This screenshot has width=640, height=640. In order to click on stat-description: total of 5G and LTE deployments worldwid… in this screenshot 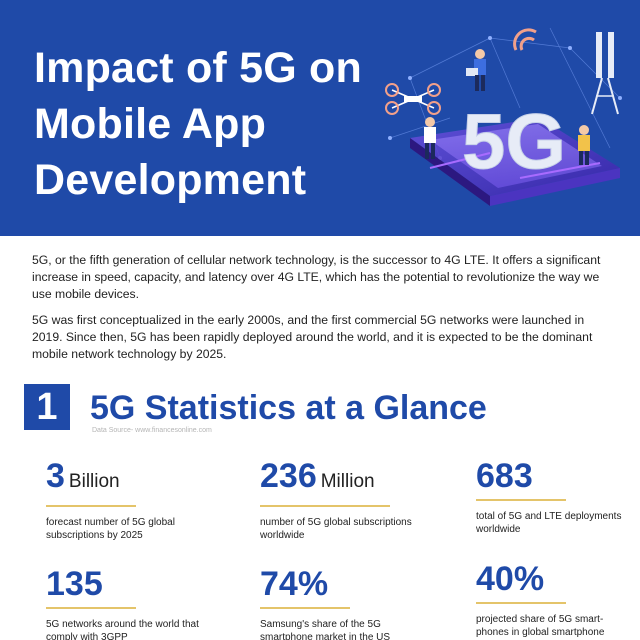, I will do `click(549, 523)`.